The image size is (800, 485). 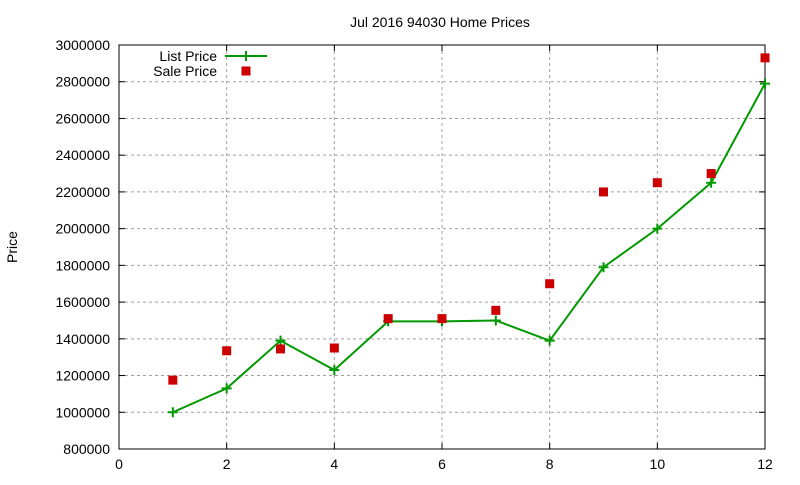 What do you see at coordinates (440, 22) in the screenshot?
I see `chart-title: Jul 2016 94030 Home Prices` at bounding box center [440, 22].